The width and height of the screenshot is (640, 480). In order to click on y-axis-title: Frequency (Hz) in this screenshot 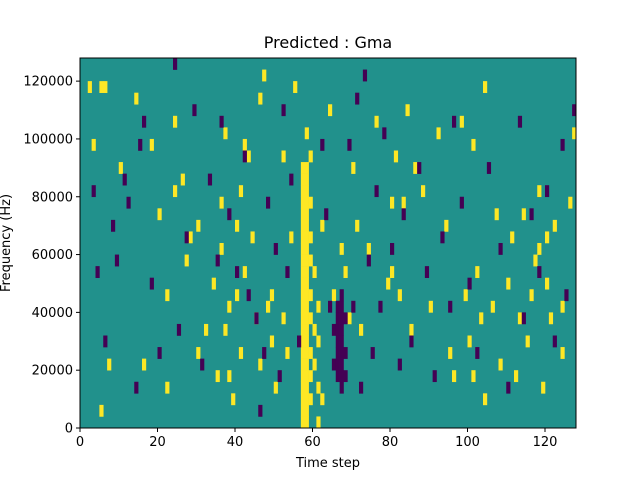, I will do `click(7, 243)`.